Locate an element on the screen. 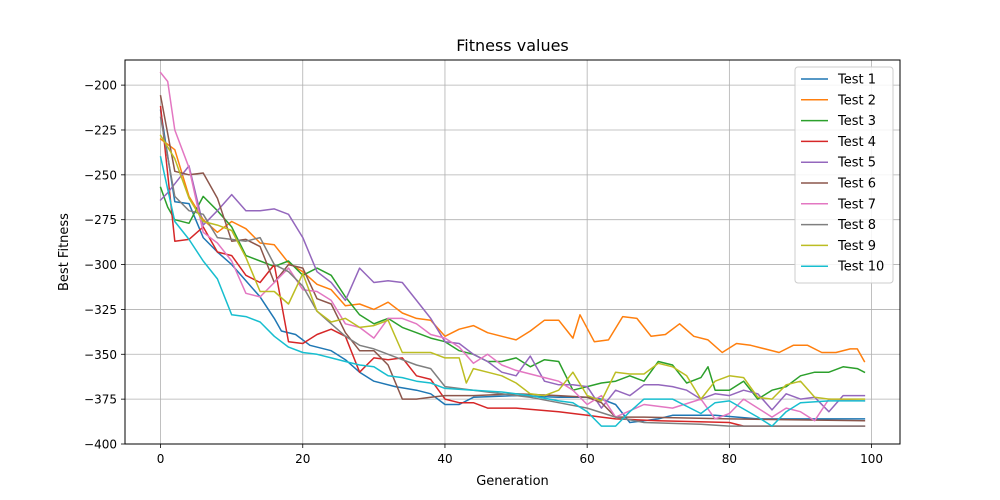 The image size is (1000, 500). x-tick-label: 60 is located at coordinates (587, 459).